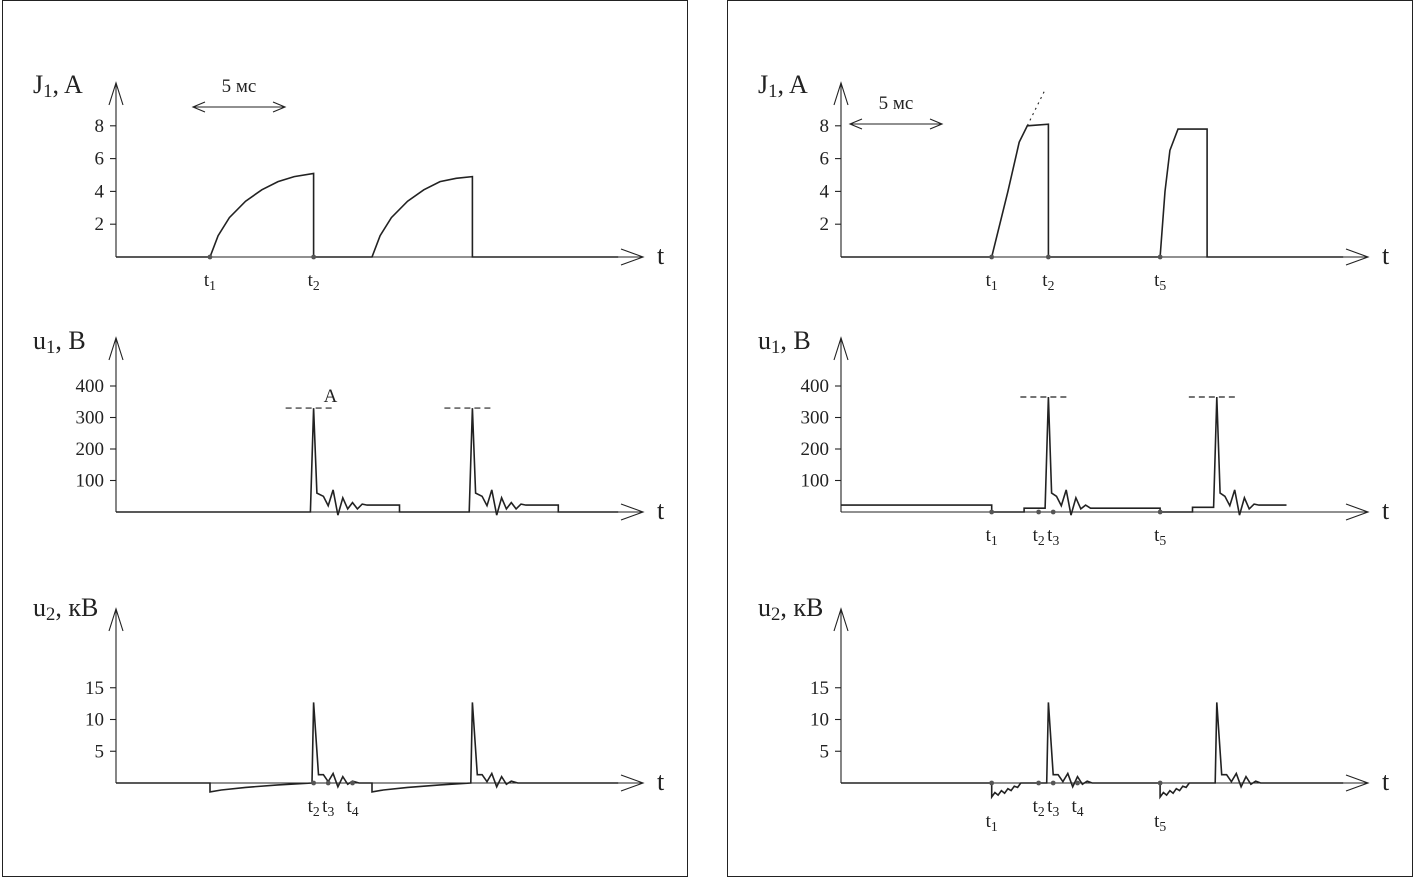  Describe the element at coordinates (825, 751) in the screenshot. I see `y-tick-label: 5` at that location.